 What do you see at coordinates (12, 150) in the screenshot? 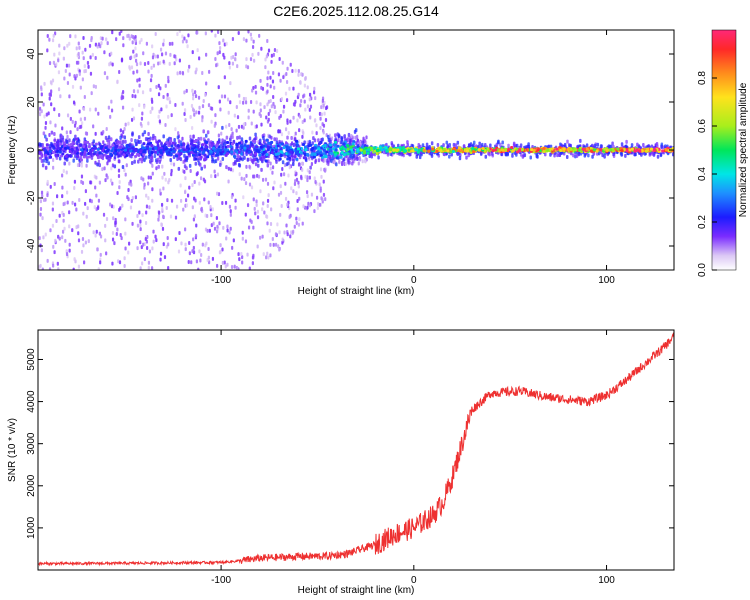
I see `heatmap-y-label: Frequency (Hz)` at bounding box center [12, 150].